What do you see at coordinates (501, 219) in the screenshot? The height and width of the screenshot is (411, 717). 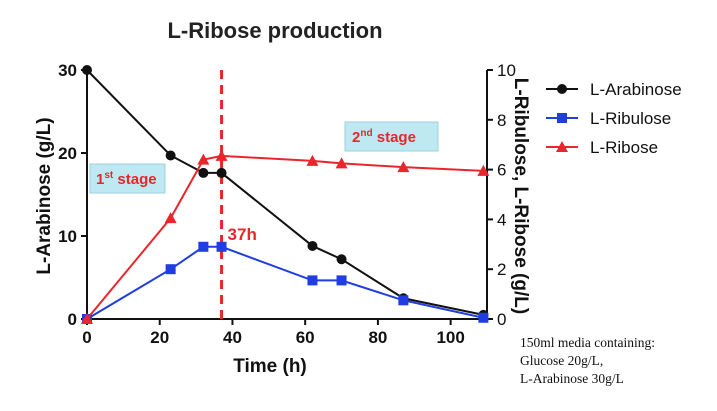 I see `y-right-tick-label: 4` at bounding box center [501, 219].